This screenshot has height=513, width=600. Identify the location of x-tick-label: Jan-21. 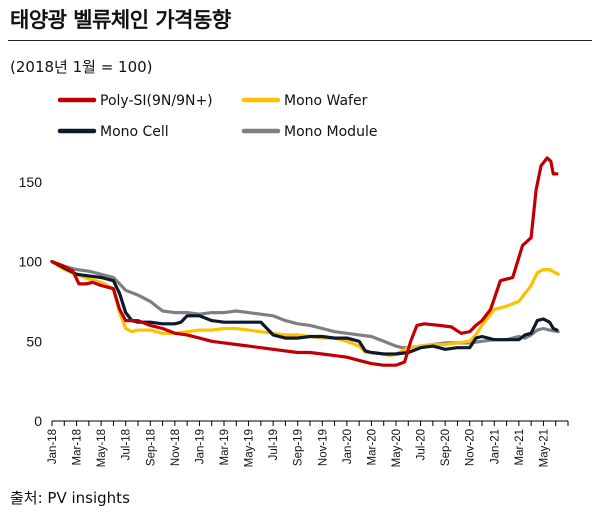
(495, 446).